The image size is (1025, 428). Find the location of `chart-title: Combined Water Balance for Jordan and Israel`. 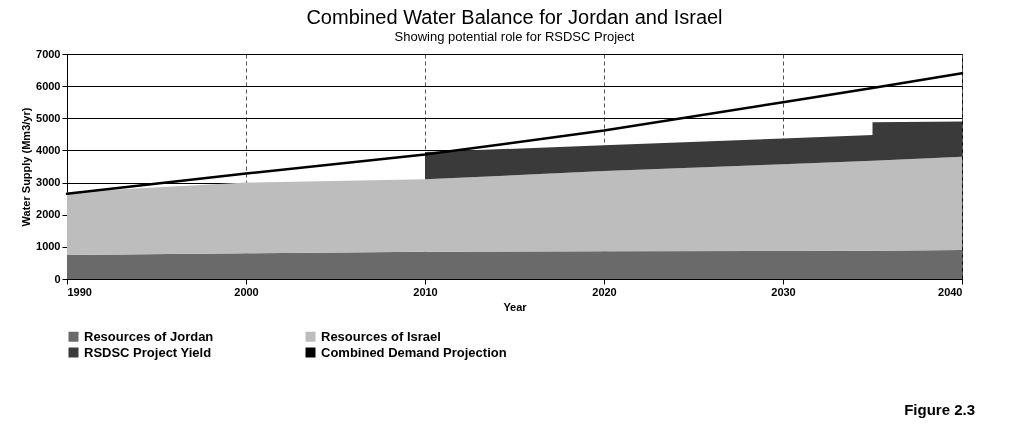

chart-title: Combined Water Balance for Jordan and Israel is located at coordinates (514, 17).